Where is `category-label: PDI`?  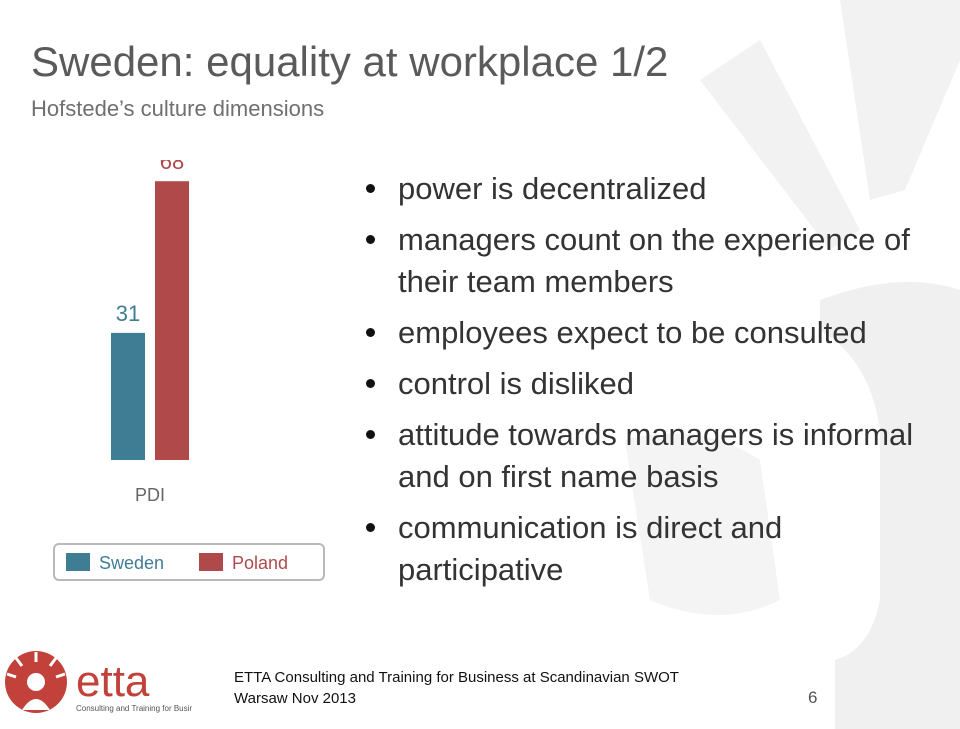
category-label: PDI is located at coordinates (150, 495).